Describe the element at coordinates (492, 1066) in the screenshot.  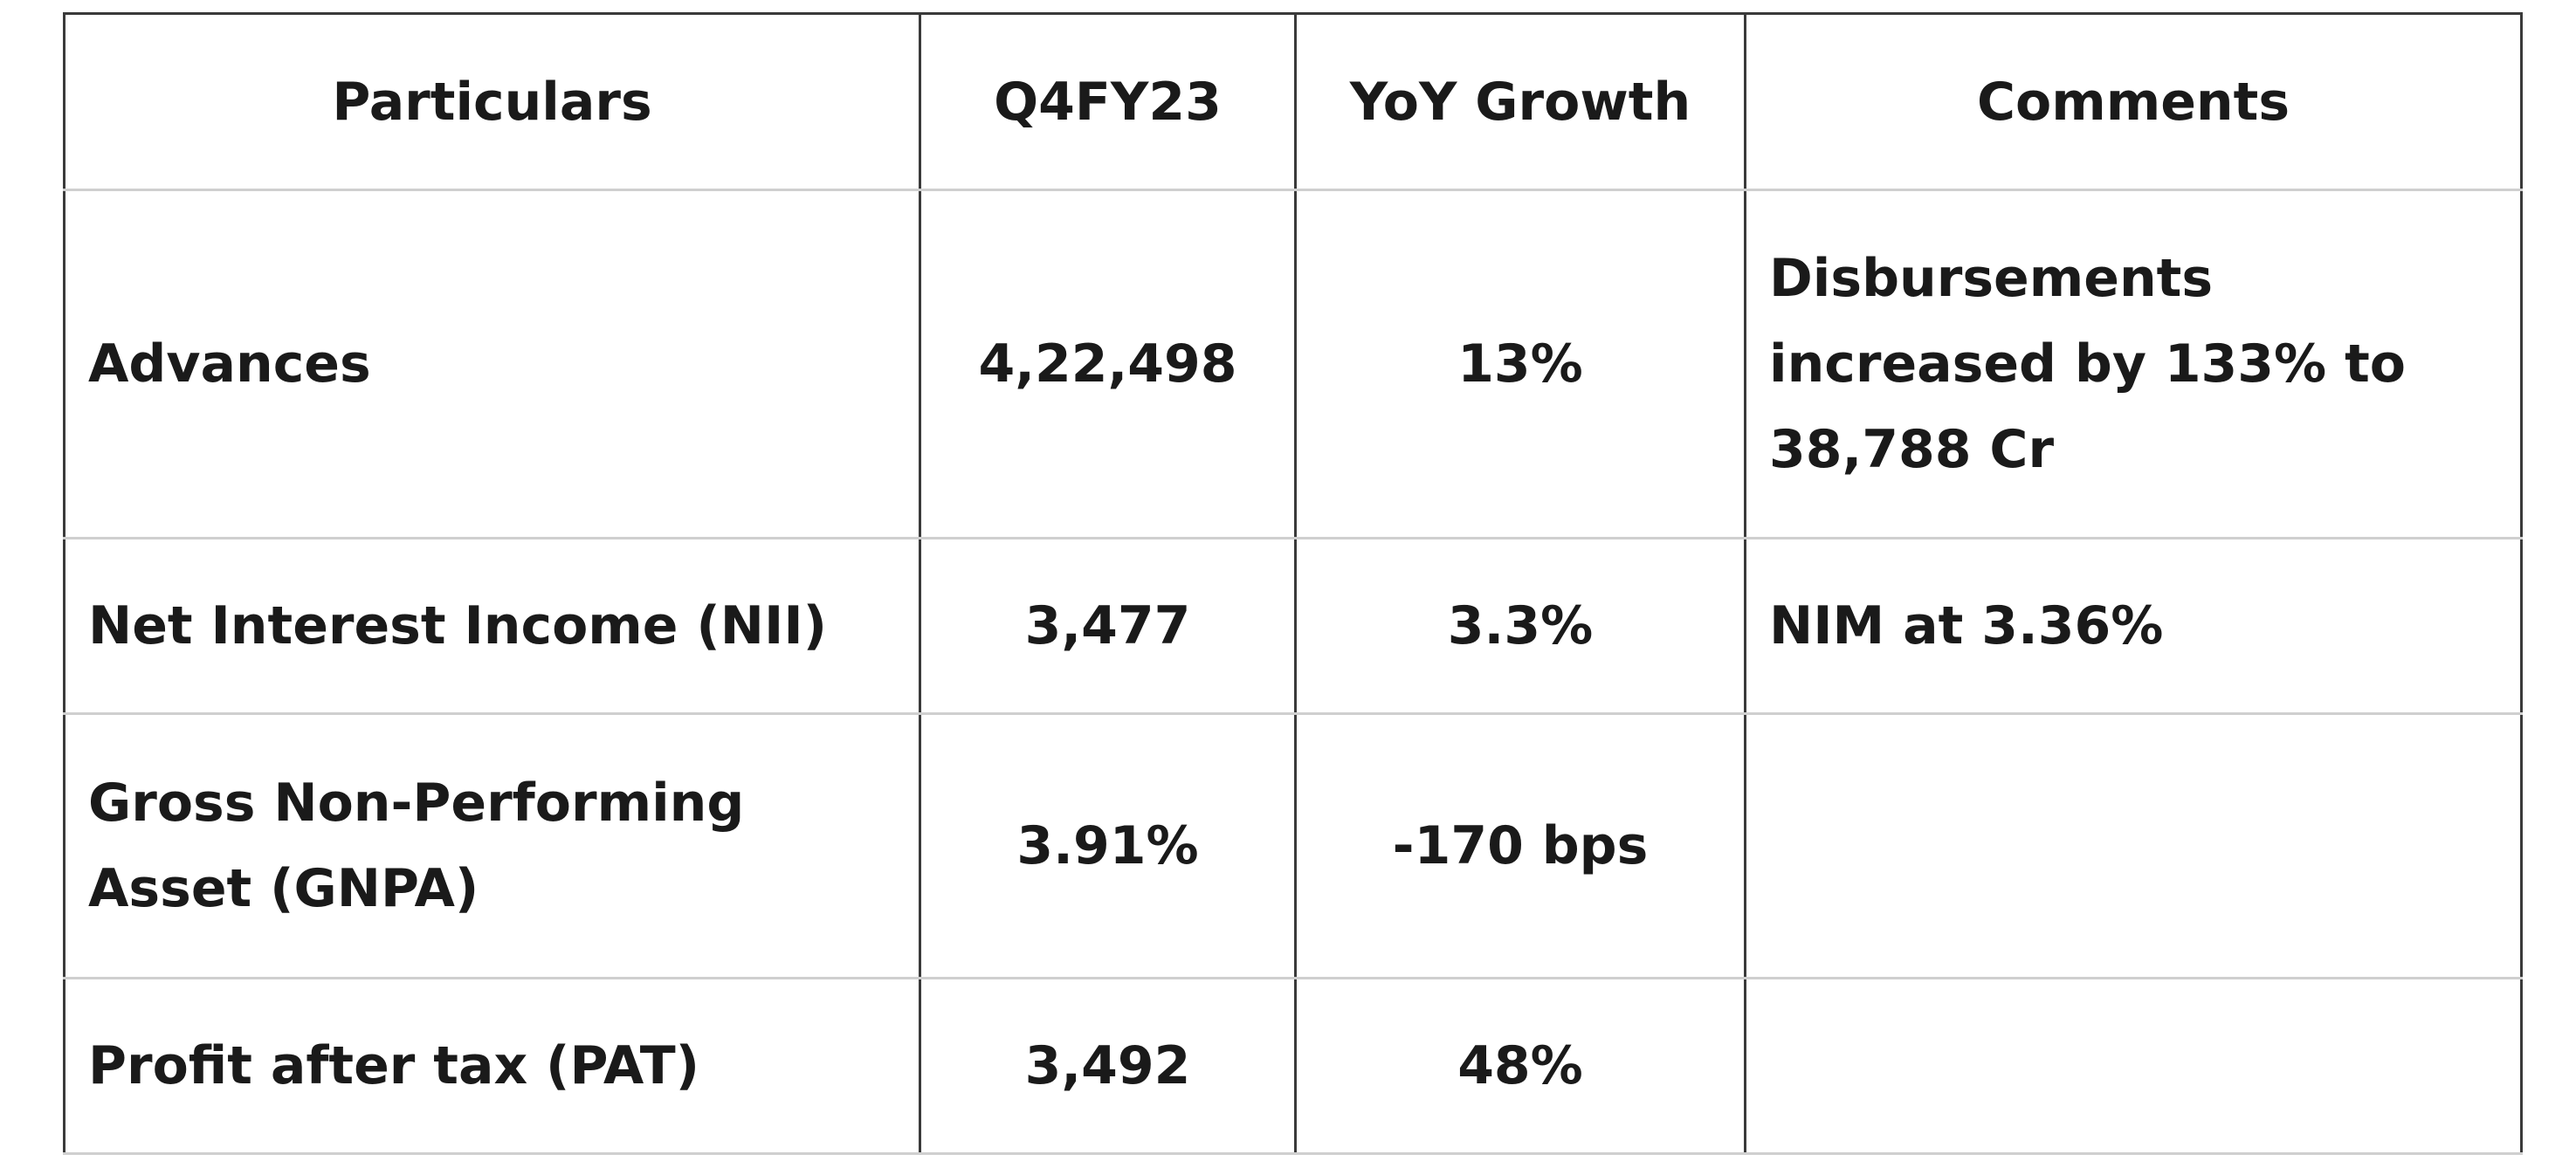
I see `cell-particular: Profit after tax (PAT)` at that location.